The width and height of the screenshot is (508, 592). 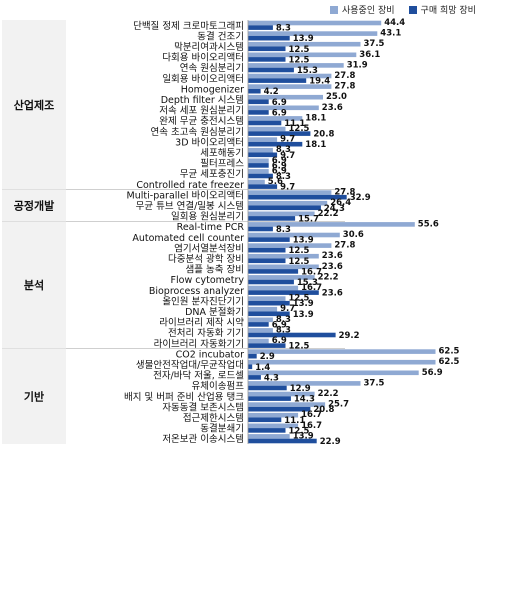 I want to click on group-label: 기반, so click(x=34, y=396).